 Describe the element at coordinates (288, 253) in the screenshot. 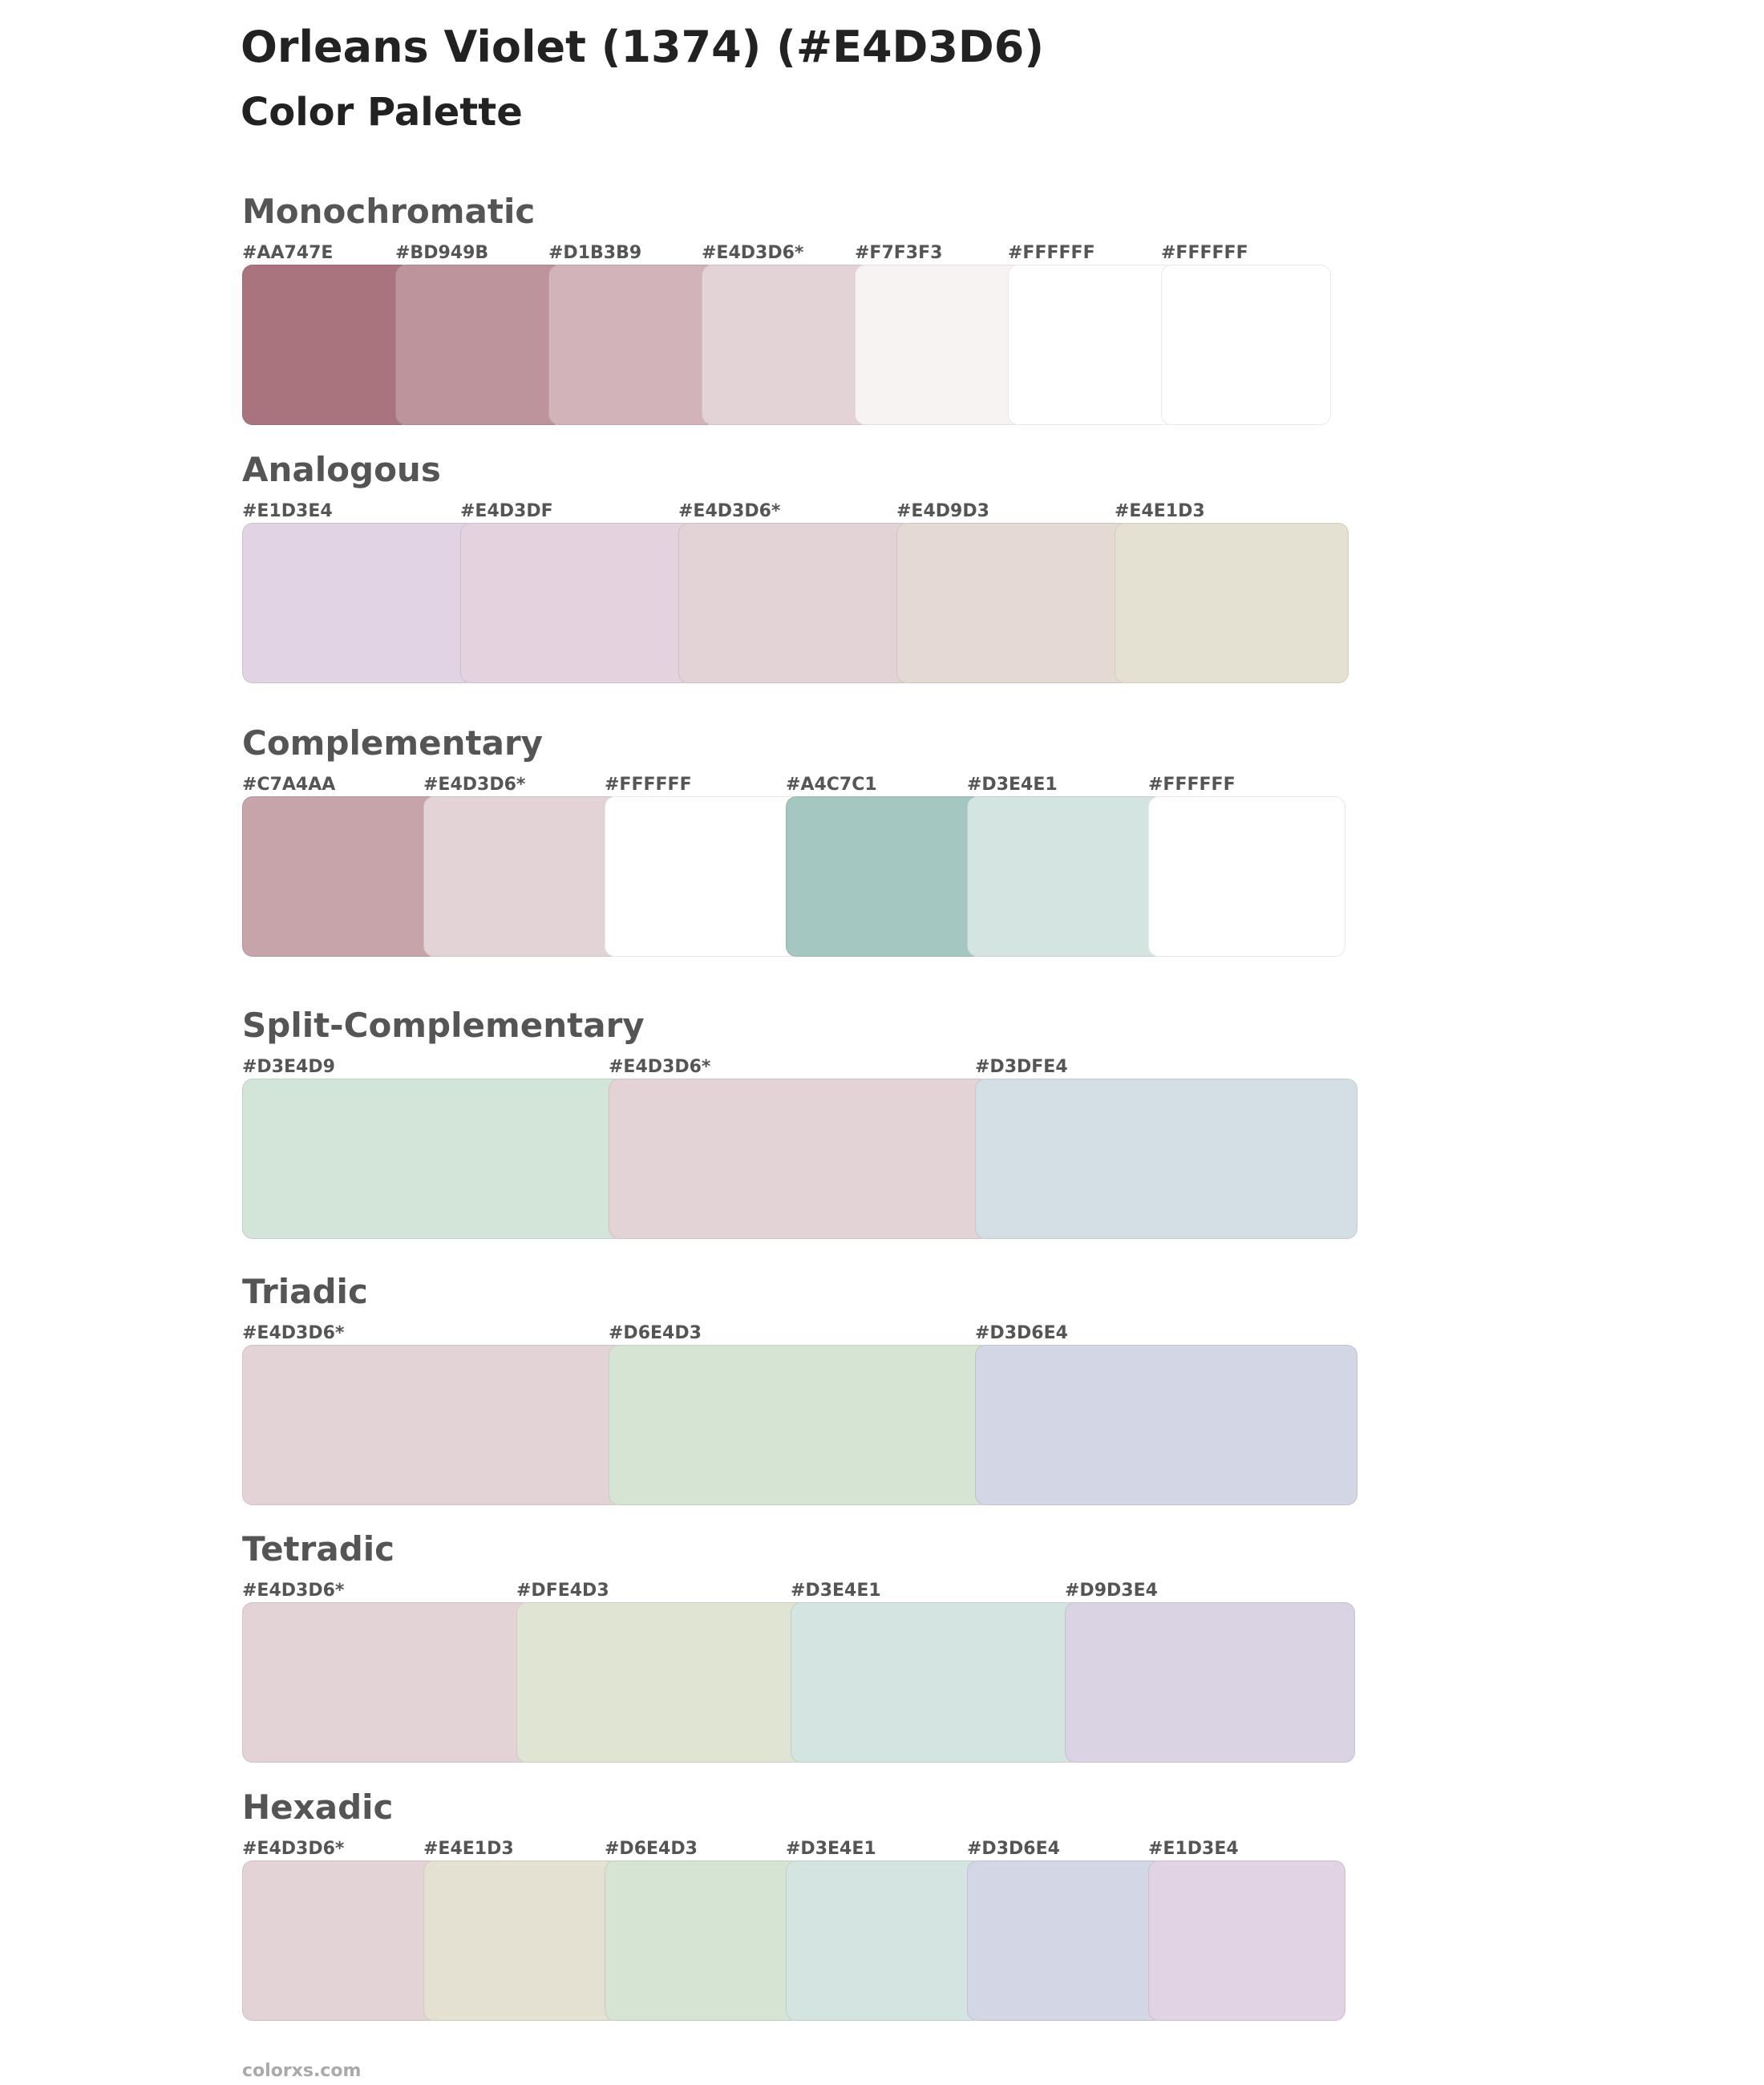

I see `swatch-label: #AA747E` at that location.